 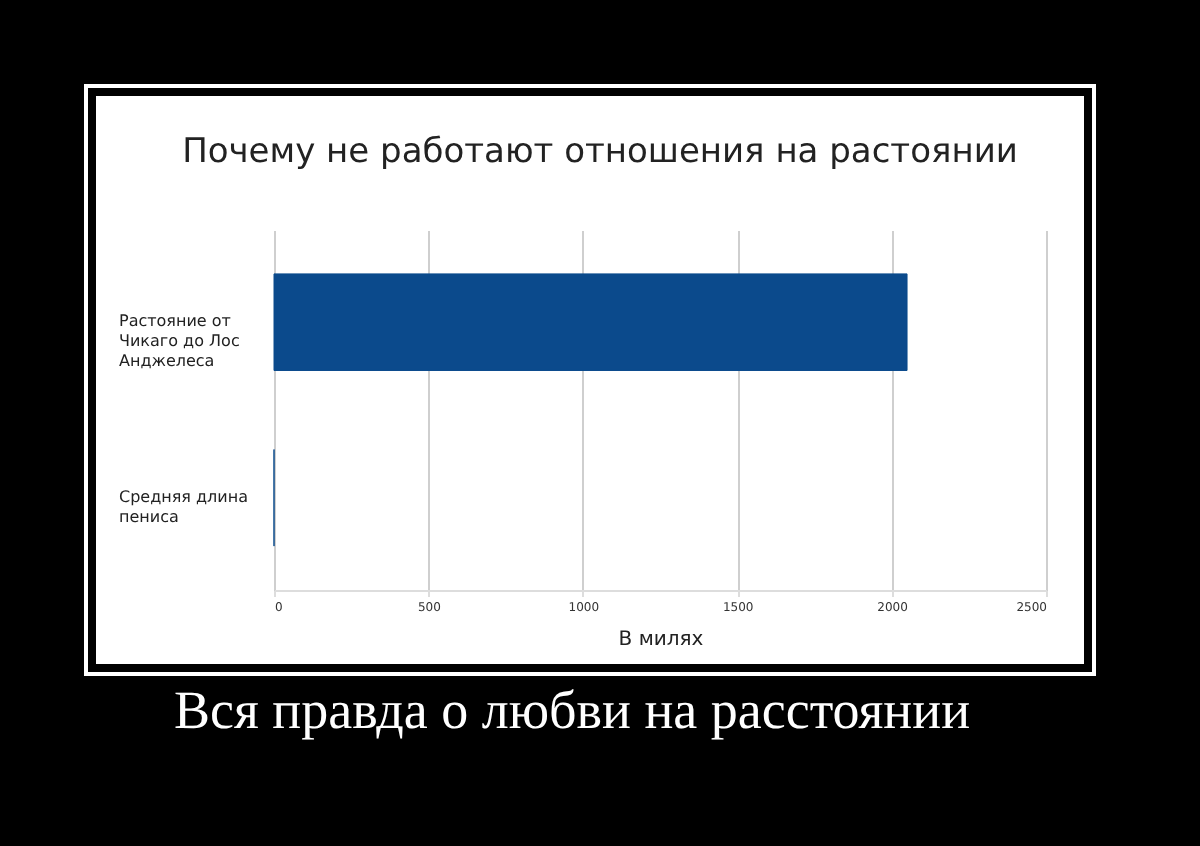 What do you see at coordinates (661, 640) in the screenshot?
I see `x-axis-title: В милях` at bounding box center [661, 640].